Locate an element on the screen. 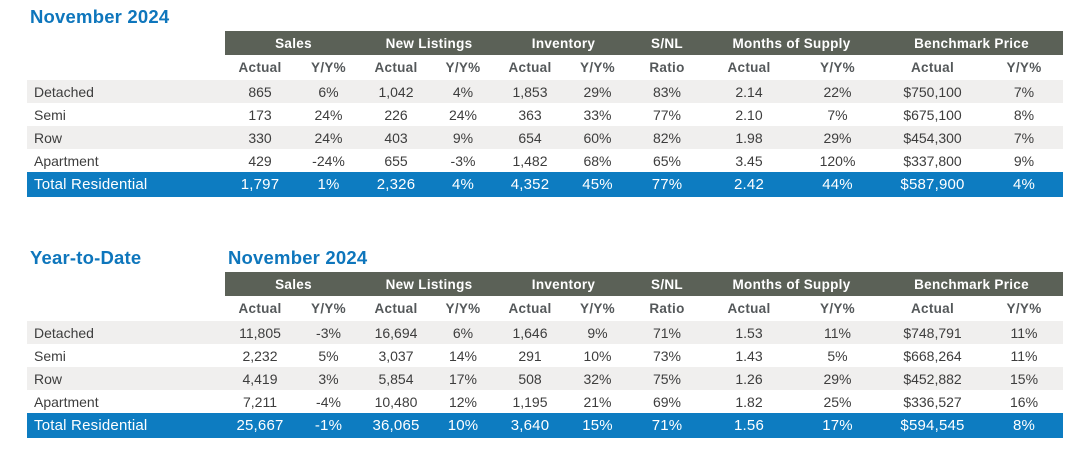  table-row: Row 330 24% 403 9% 654 60% 82% 1.98 29% $454,300 7% is located at coordinates (545, 137).